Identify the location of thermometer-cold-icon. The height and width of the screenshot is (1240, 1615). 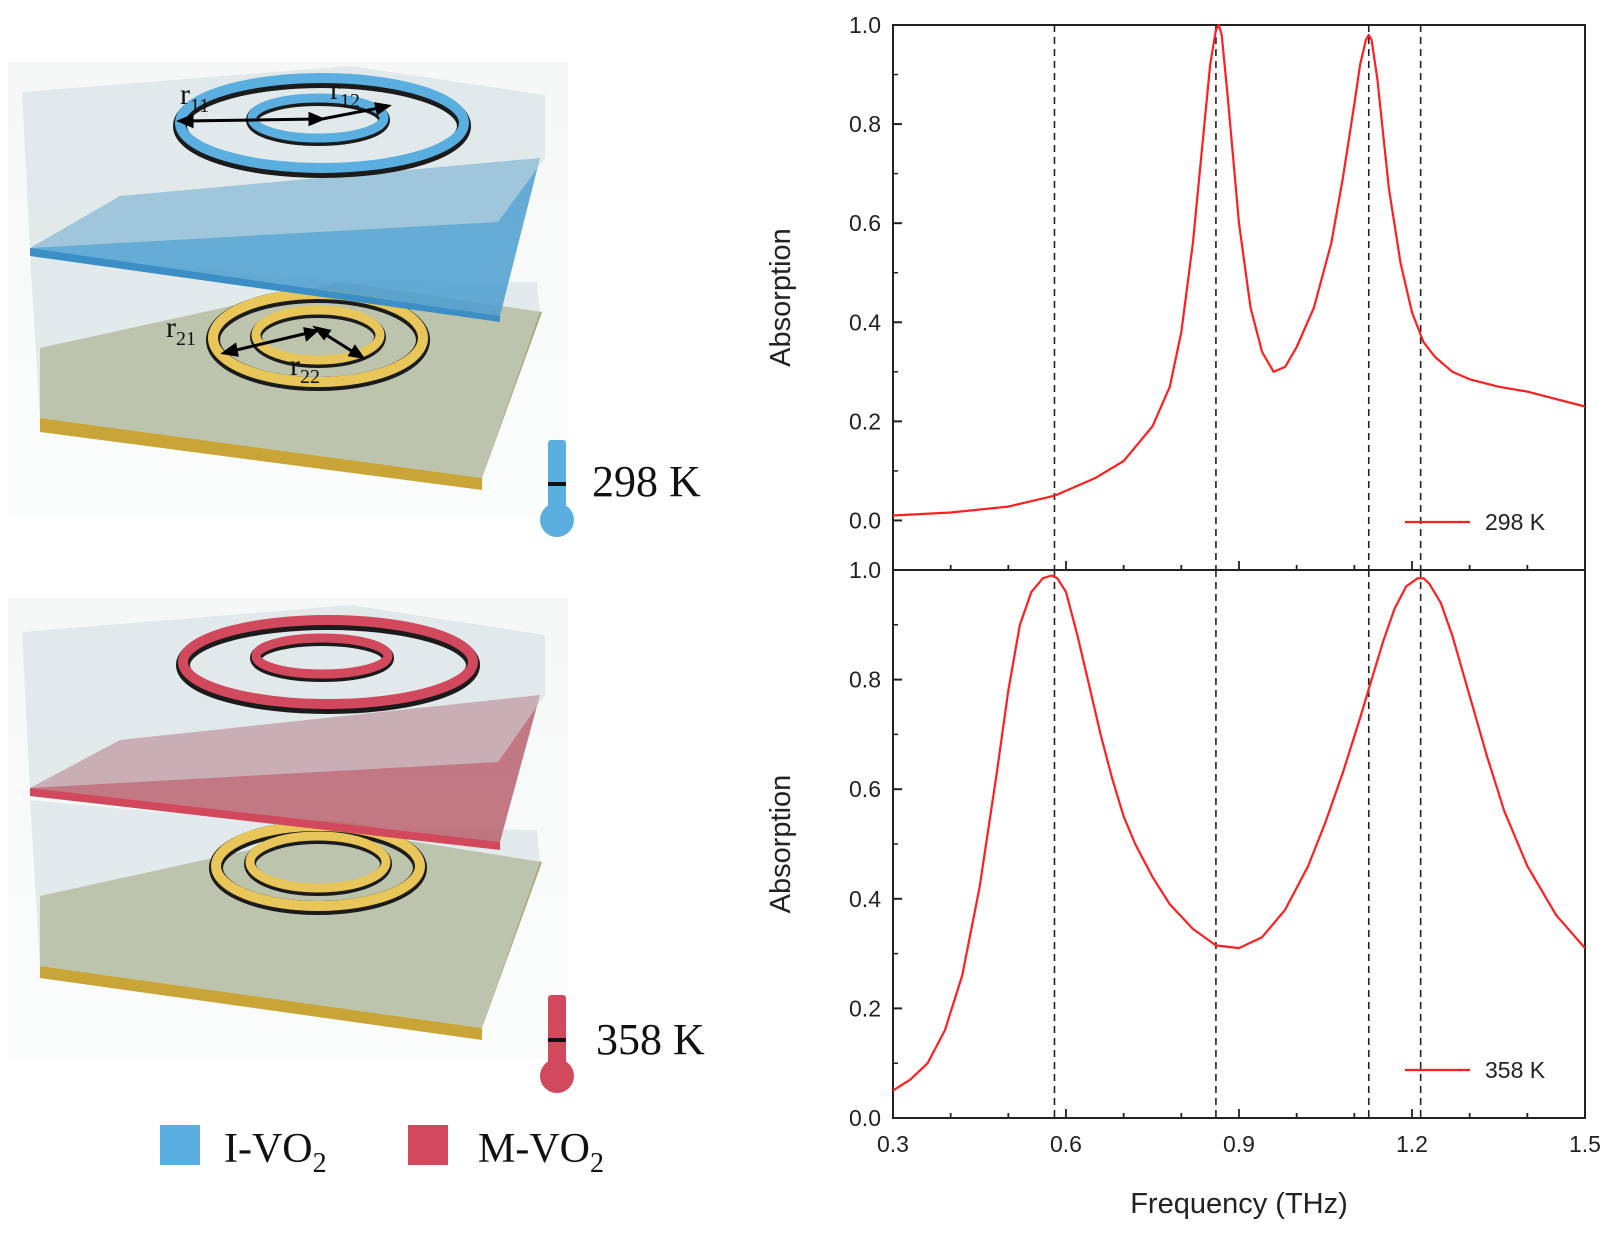
(557, 488).